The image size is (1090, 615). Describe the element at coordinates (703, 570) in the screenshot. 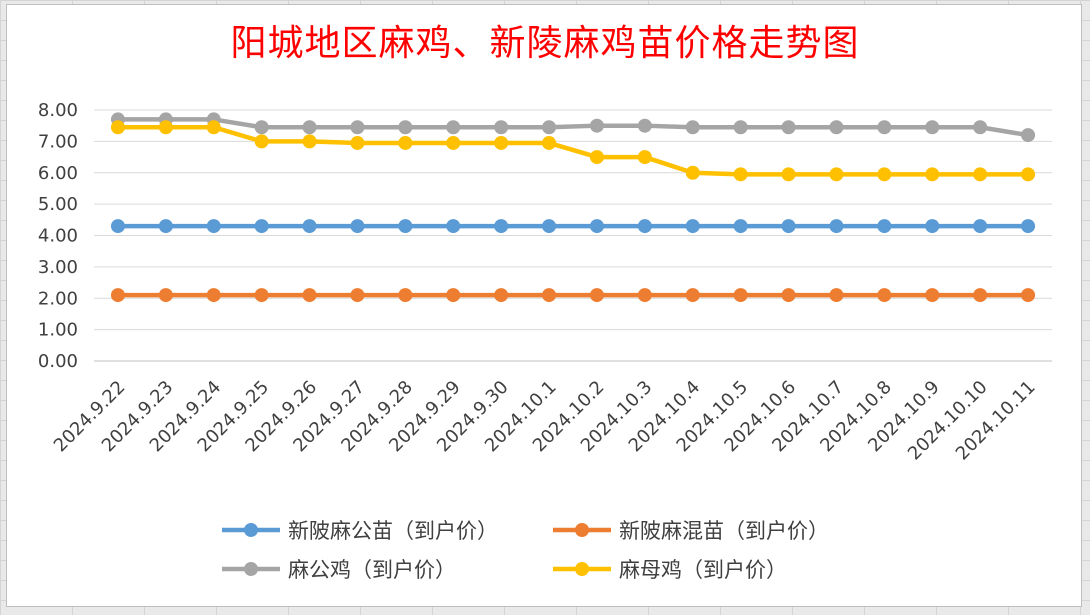

I see `legend-label: 麻母鸡（到户价）` at that location.